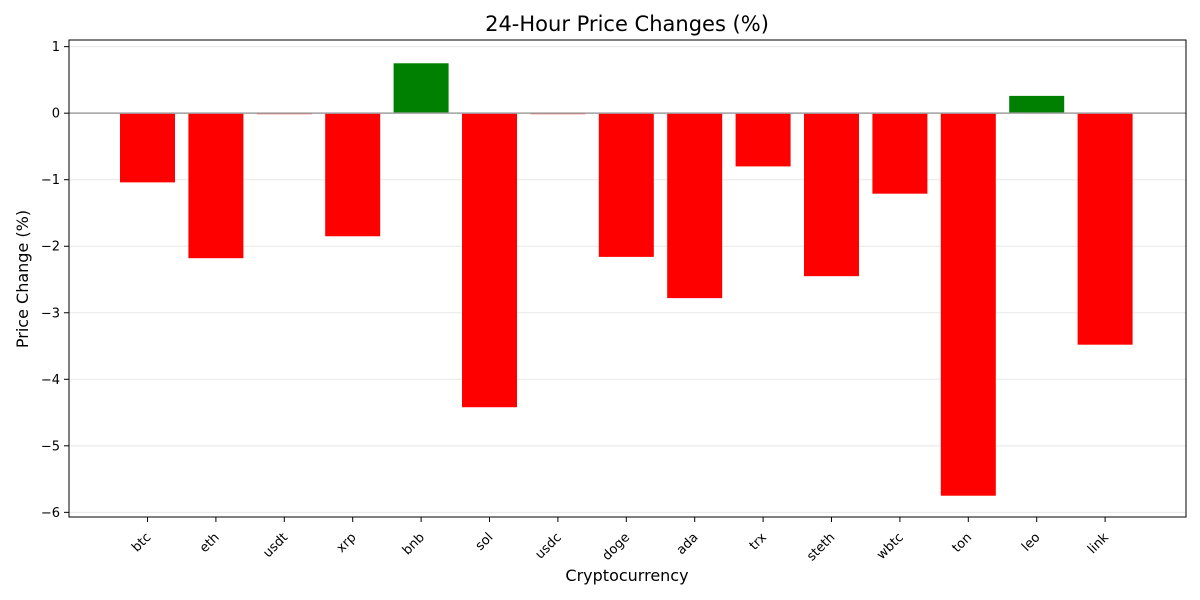 This screenshot has width=1200, height=600. I want to click on x-tick-label: link, so click(1098, 543).